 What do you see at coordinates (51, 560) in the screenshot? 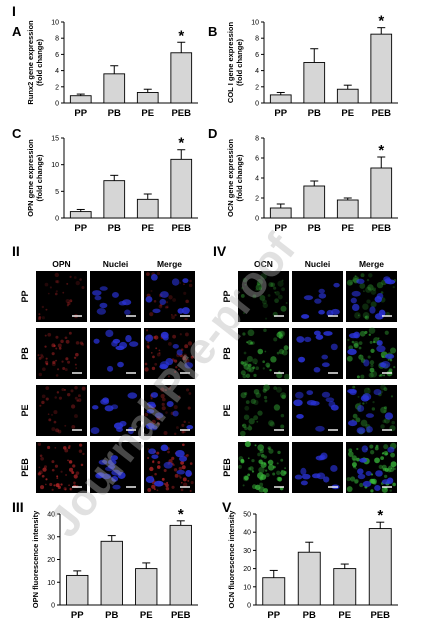
I see `y-tick-label: 20` at bounding box center [51, 560].